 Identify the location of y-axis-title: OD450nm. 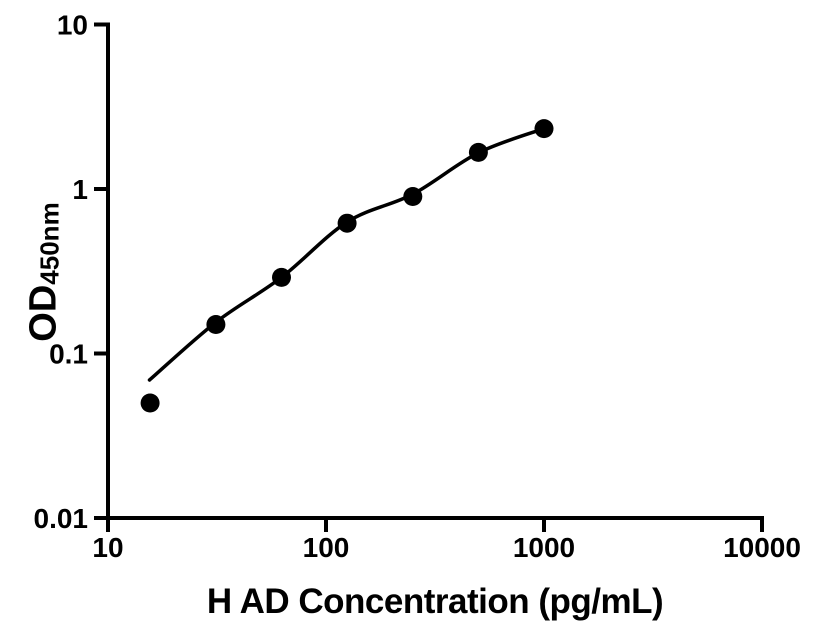
(44, 271).